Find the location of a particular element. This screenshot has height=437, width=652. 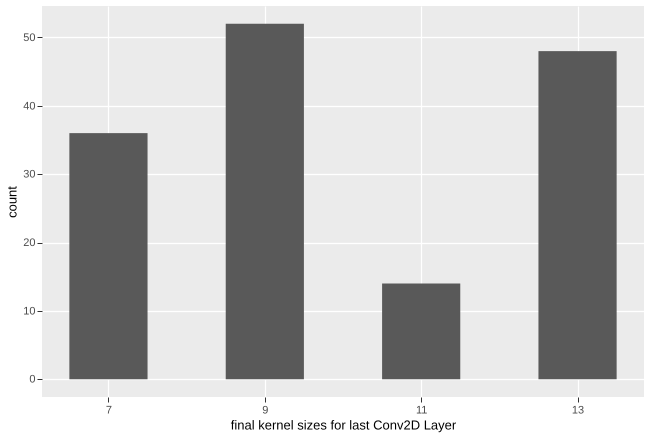

y-tick-label: 30 is located at coordinates (29, 174).